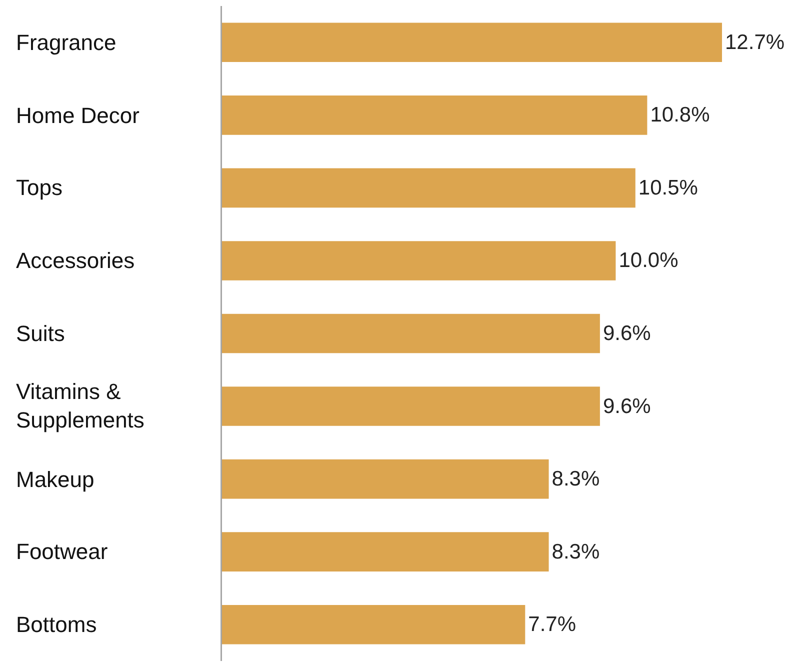 This screenshot has height=663, width=807. What do you see at coordinates (552, 624) in the screenshot?
I see `data-label: 7.7%` at bounding box center [552, 624].